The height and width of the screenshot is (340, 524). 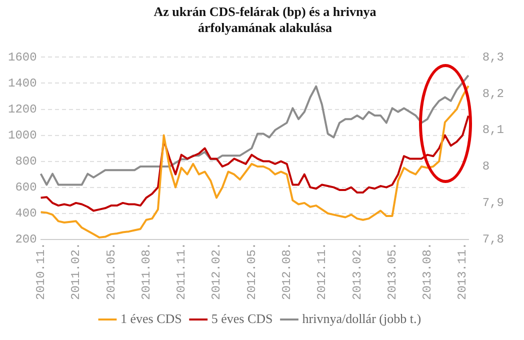 I want to click on y-tick-label: 800, so click(x=26, y=161).